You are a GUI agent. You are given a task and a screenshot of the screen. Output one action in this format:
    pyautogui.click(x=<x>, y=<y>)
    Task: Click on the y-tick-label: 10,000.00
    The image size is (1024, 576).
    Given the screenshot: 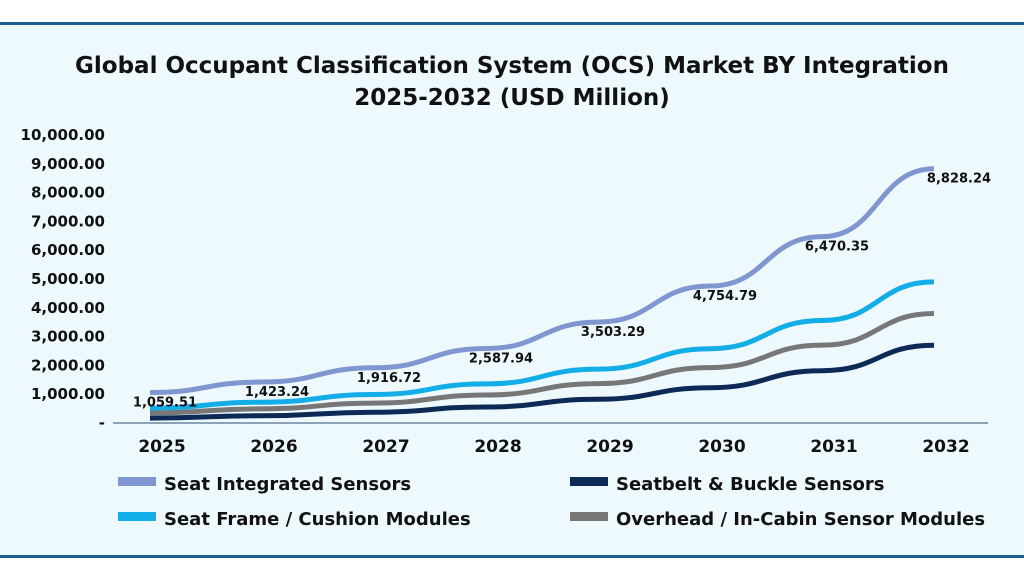 What is the action you would take?
    pyautogui.click(x=63, y=135)
    